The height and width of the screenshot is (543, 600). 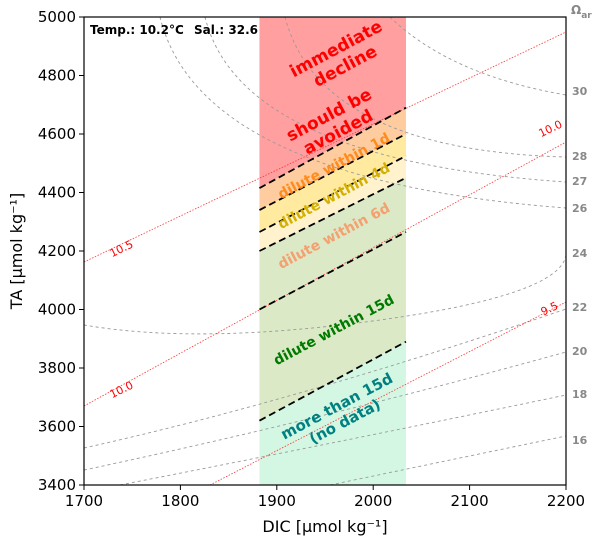 I want to click on zone-band-6d, so click(x=332, y=203).